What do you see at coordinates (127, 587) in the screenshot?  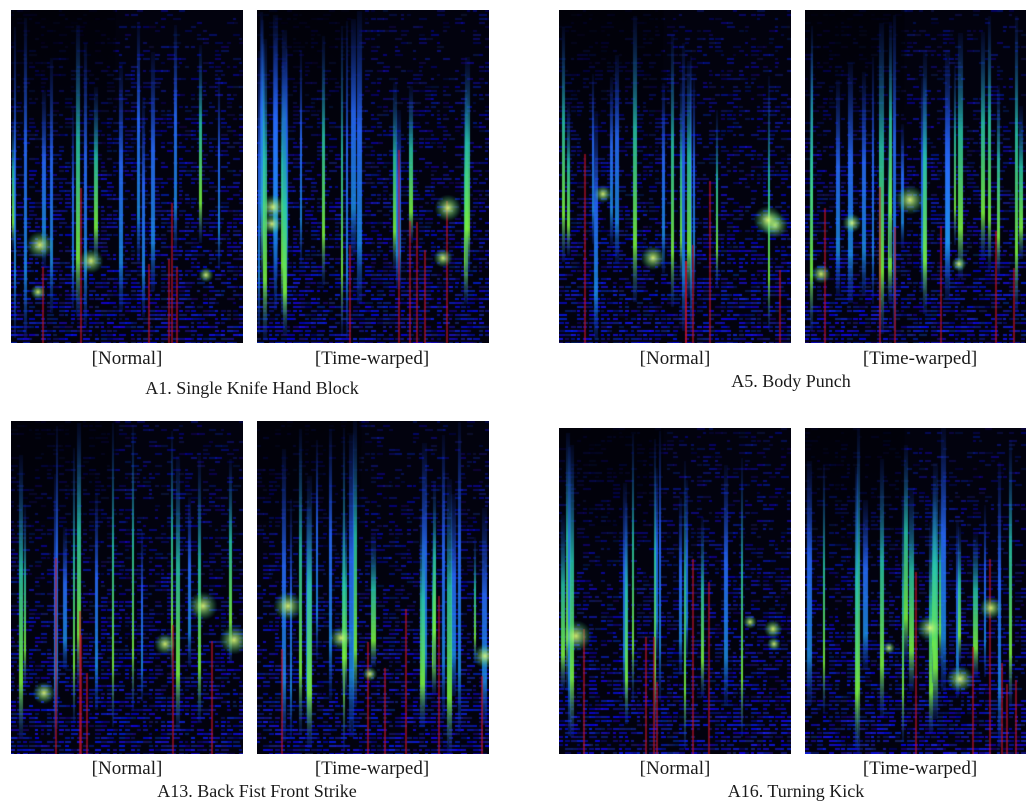 I see `normal-image-a13` at bounding box center [127, 587].